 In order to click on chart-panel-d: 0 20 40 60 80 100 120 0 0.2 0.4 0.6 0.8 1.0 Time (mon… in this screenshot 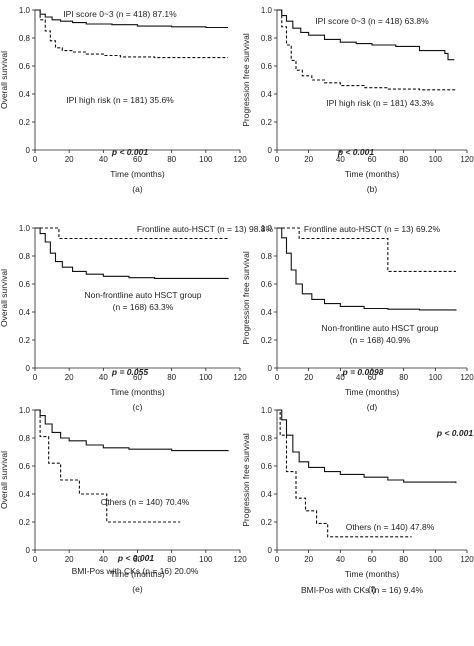, I will do `click(357, 318)`.